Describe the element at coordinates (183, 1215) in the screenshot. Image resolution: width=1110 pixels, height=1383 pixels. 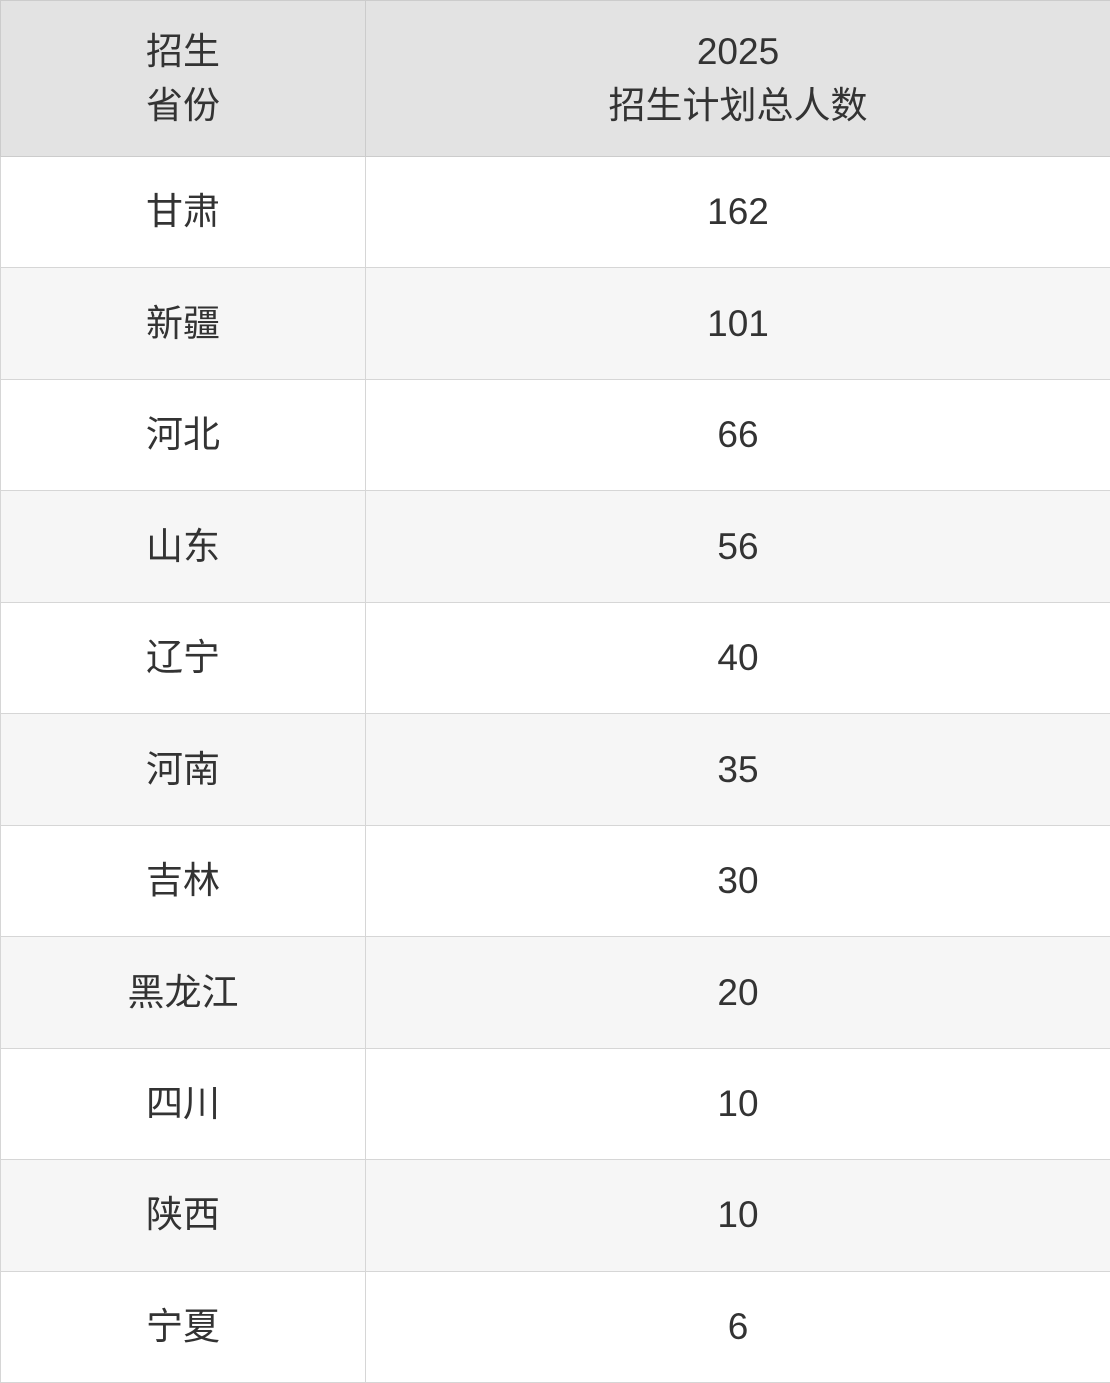
I see `province-cell: 陕西` at that location.